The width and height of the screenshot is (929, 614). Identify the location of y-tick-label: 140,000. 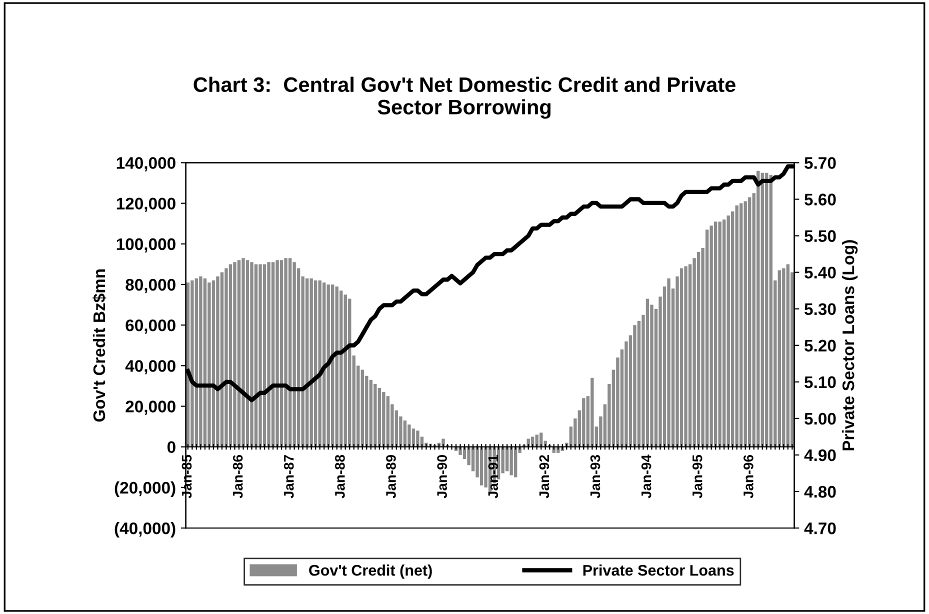
(146, 164).